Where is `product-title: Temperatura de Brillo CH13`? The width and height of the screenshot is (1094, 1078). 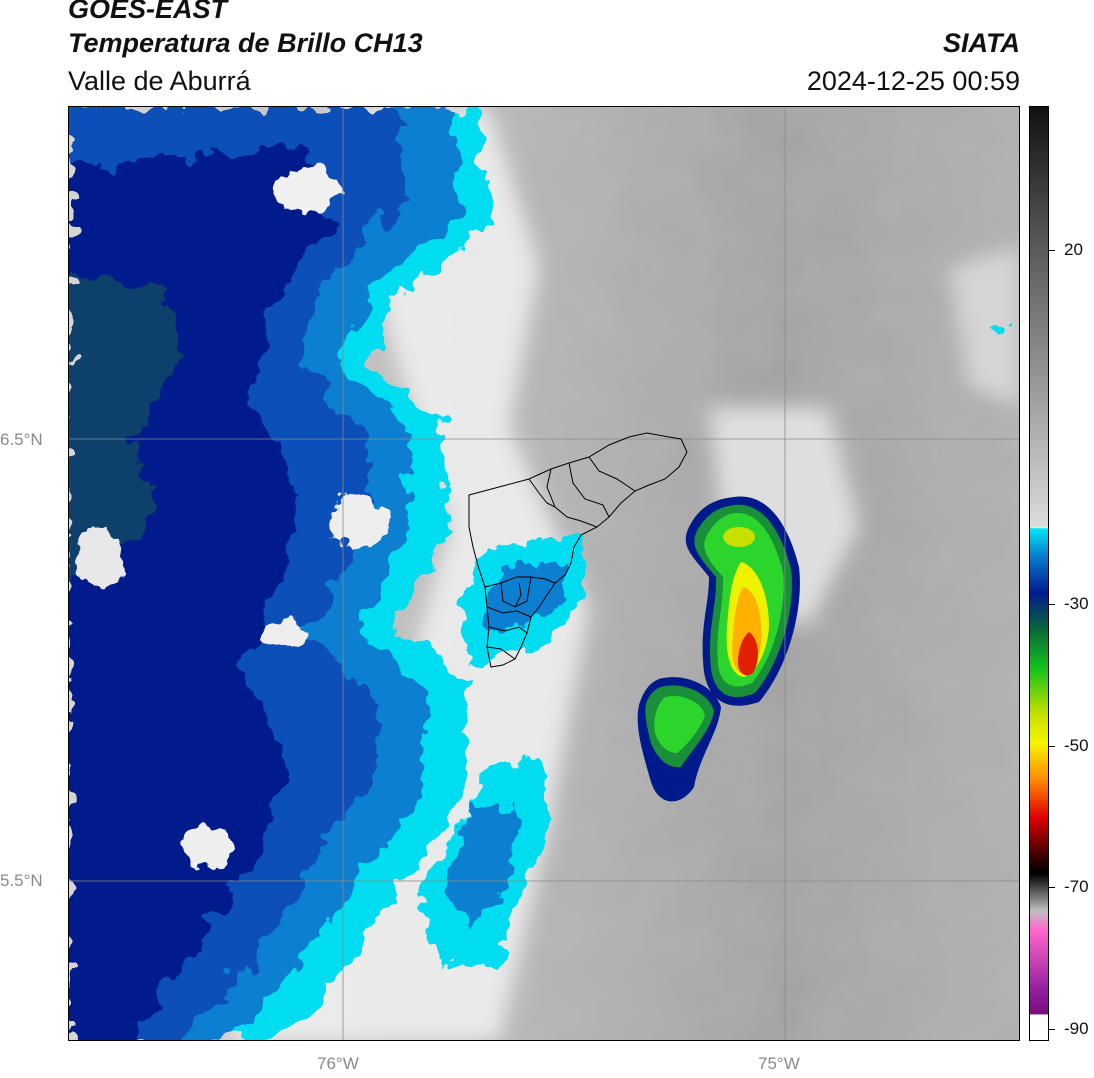 product-title: Temperatura de Brillo CH13 is located at coordinates (245, 43).